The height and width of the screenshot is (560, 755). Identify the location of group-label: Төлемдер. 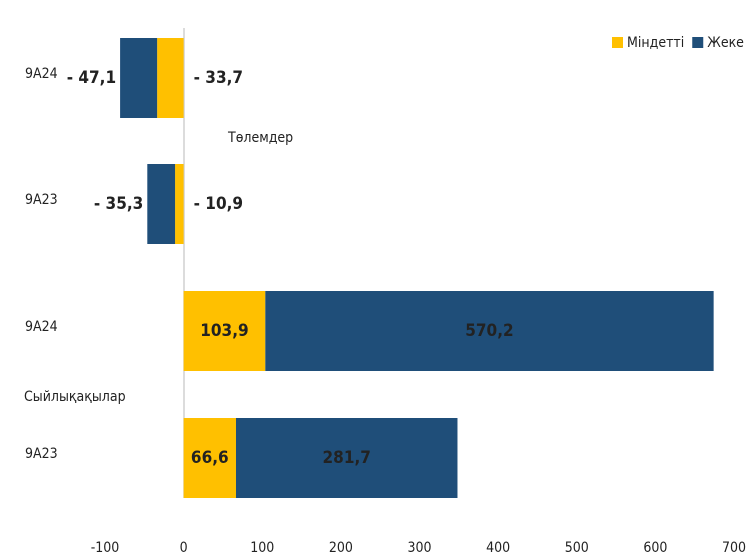
(260, 138).